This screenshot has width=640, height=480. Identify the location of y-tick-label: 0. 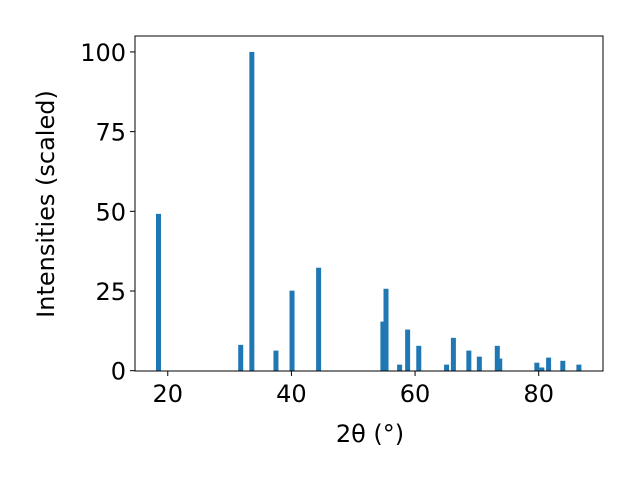
(118, 372).